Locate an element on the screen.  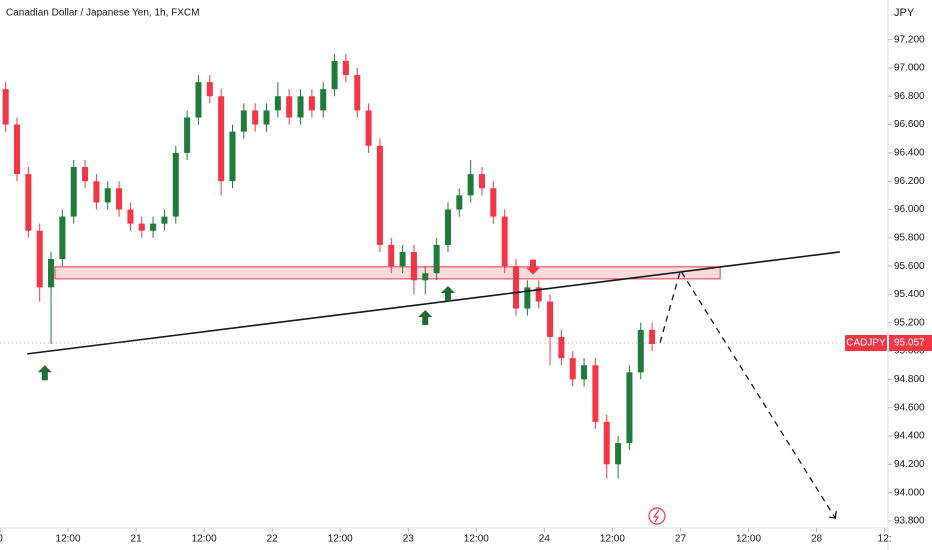
y-unit: JPY is located at coordinates (904, 13).